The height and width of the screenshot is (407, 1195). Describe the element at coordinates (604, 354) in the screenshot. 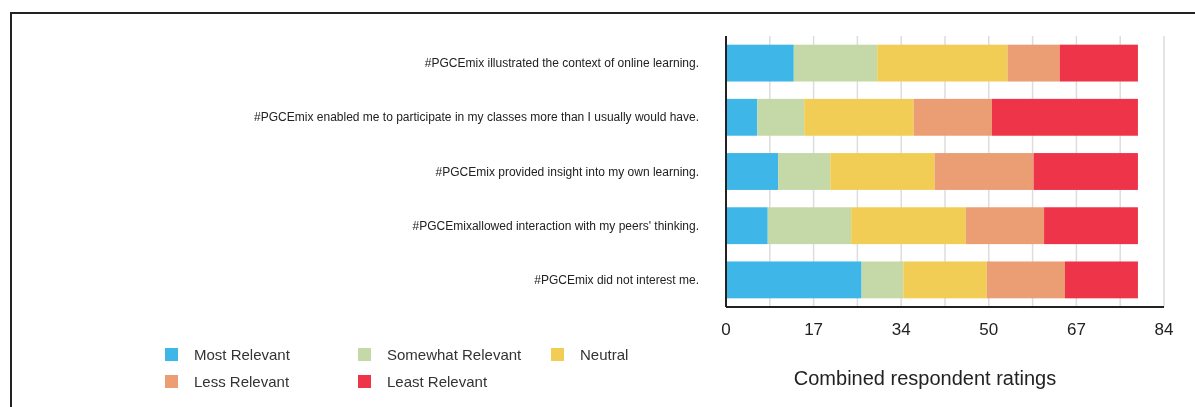

I see `legend-label: Neutral` at that location.